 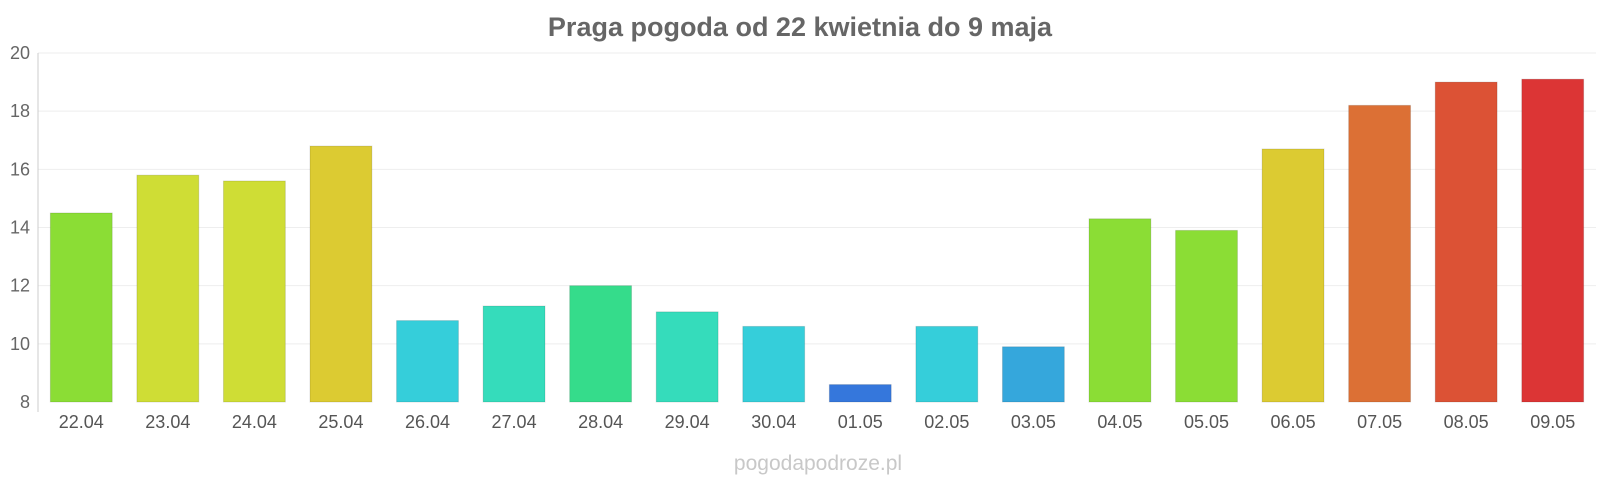 What do you see at coordinates (341, 274) in the screenshot?
I see `bar-25.04` at bounding box center [341, 274].